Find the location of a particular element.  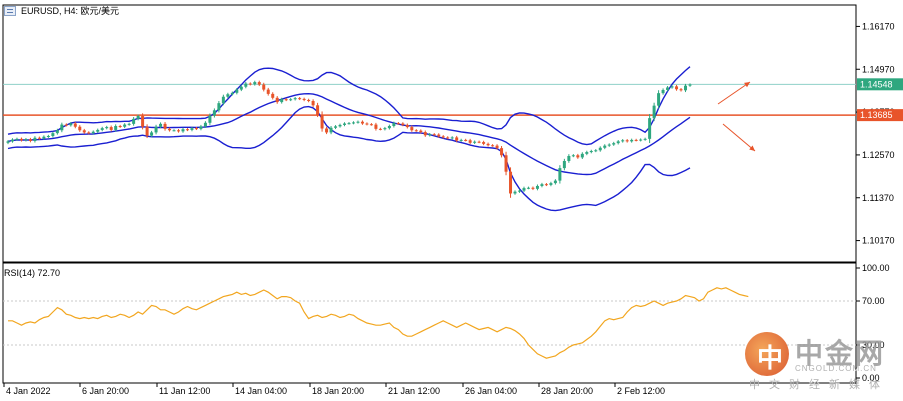

time-tick-label: 26 Jan 04:00 is located at coordinates (491, 391).